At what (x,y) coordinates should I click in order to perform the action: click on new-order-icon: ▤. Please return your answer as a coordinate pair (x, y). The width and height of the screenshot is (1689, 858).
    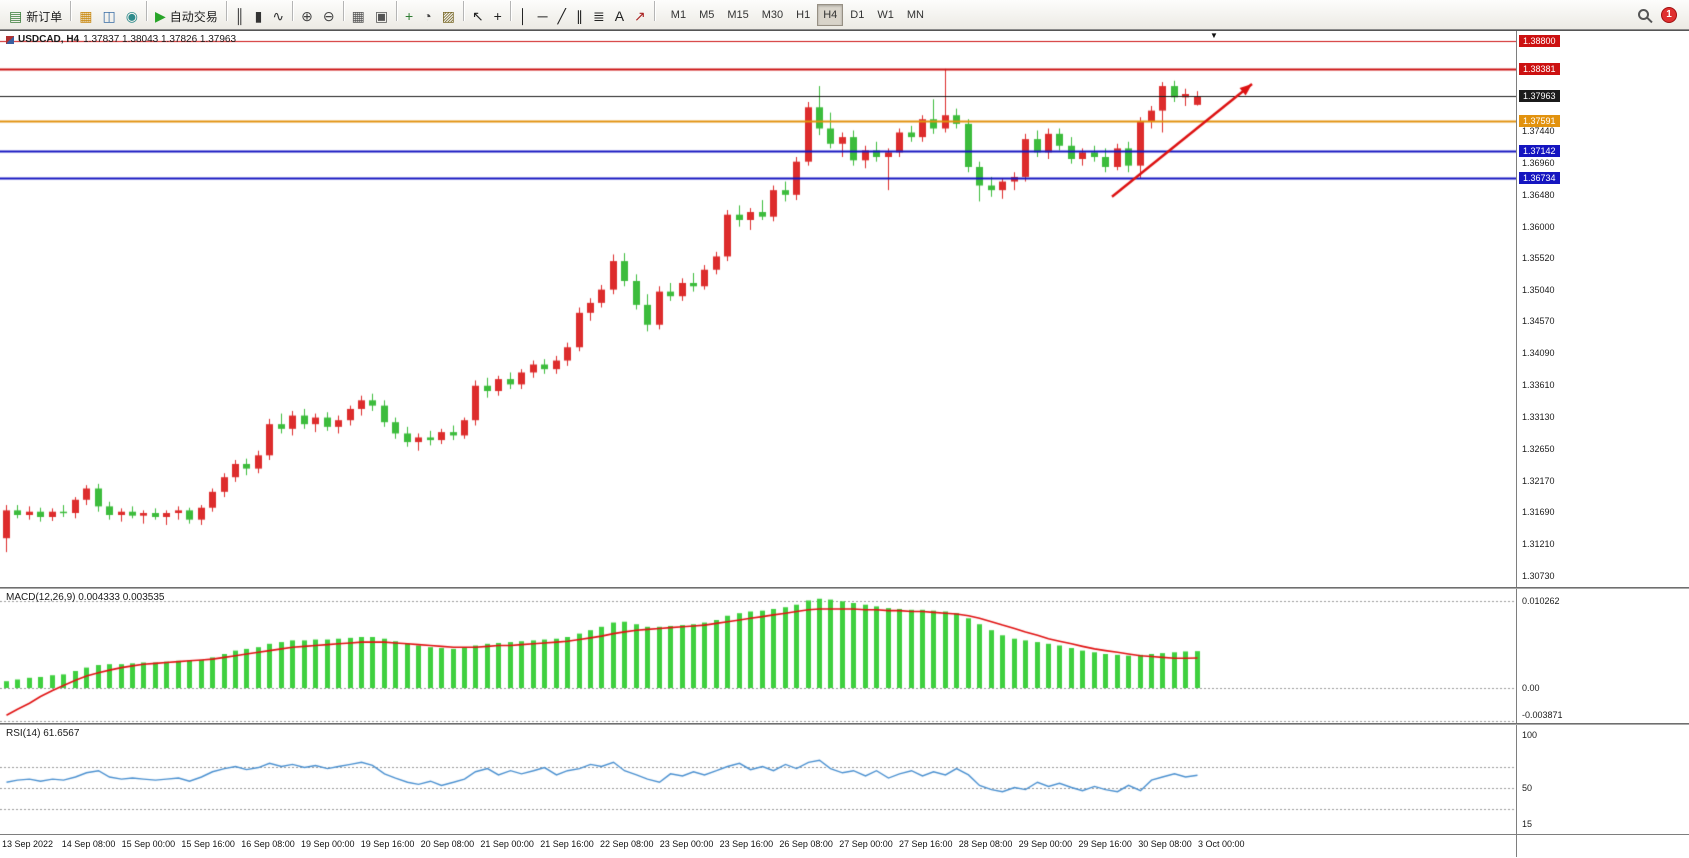
    Looking at the image, I should click on (16, 16).